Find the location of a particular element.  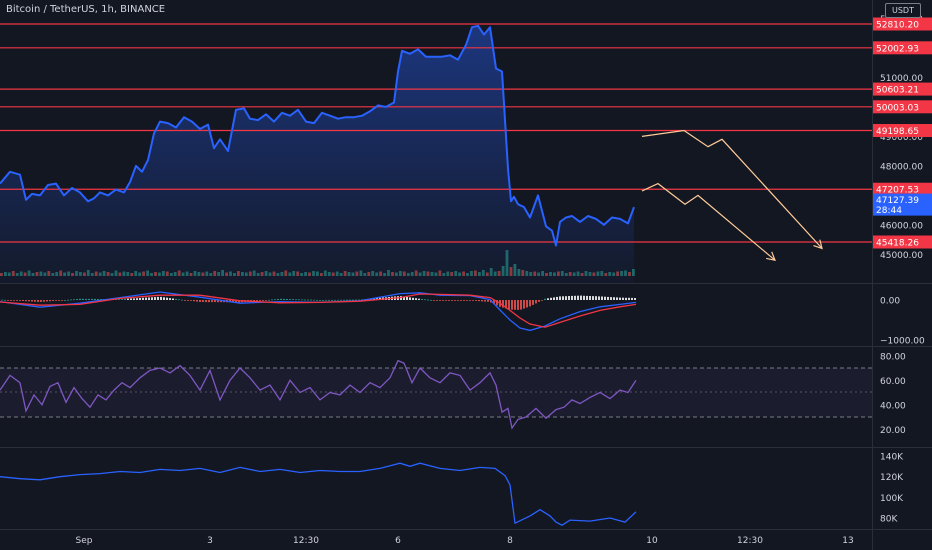

symbol-title: Bitcoin / TetherUS, 1h, BINANCE is located at coordinates (86, 9).